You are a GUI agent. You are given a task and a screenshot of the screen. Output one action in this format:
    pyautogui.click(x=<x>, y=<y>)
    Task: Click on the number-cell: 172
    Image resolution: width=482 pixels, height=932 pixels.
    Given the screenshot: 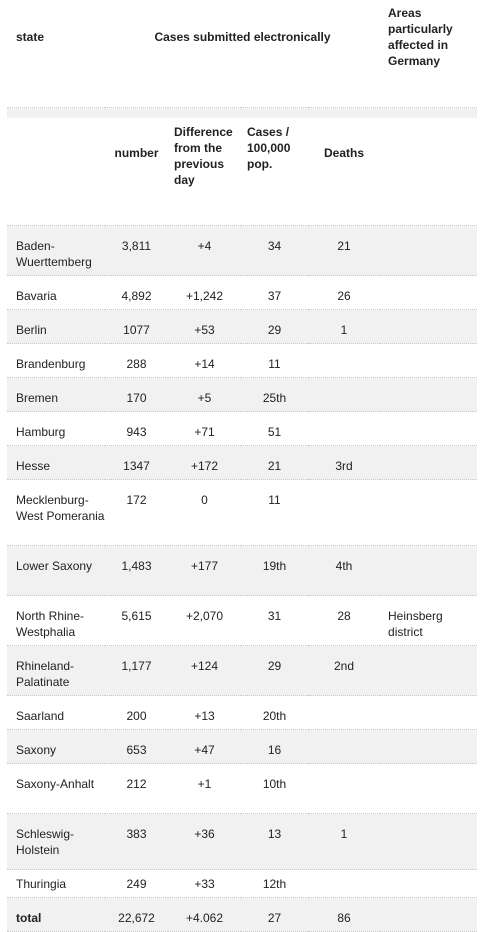 What is the action you would take?
    pyautogui.click(x=136, y=512)
    